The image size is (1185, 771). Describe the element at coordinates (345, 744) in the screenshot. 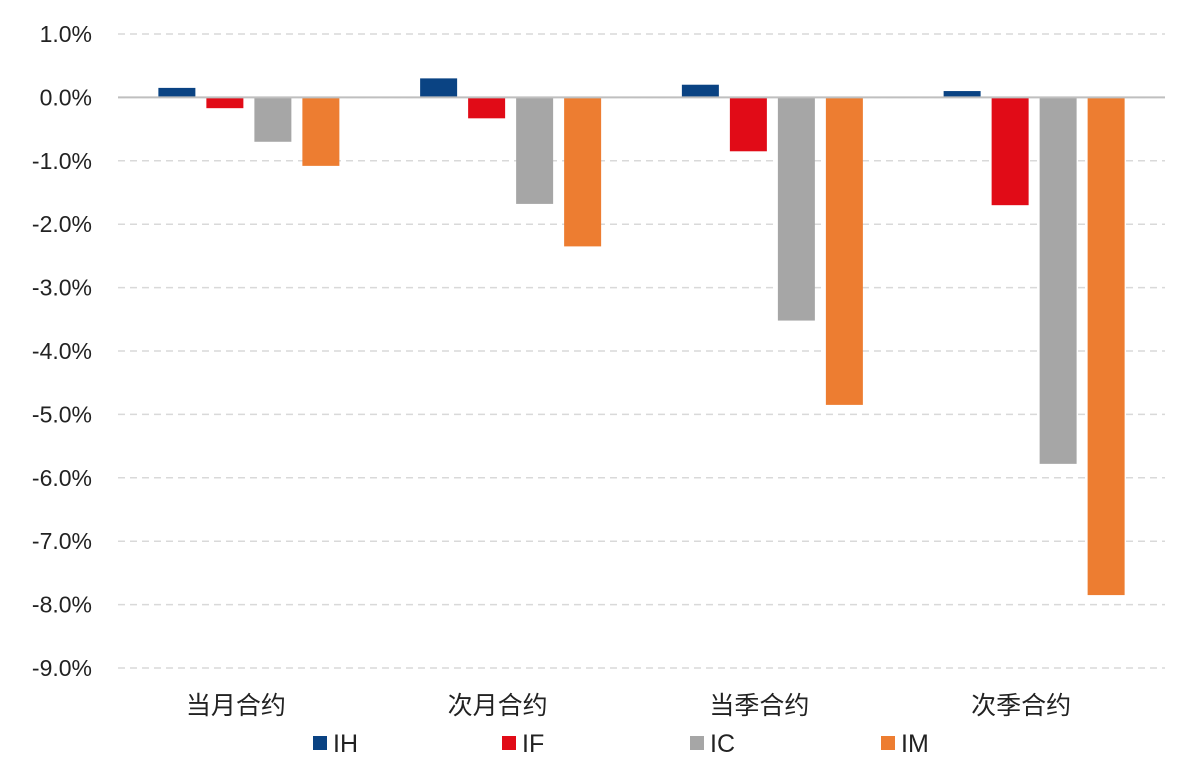

I see `legend-label: IH` at that location.